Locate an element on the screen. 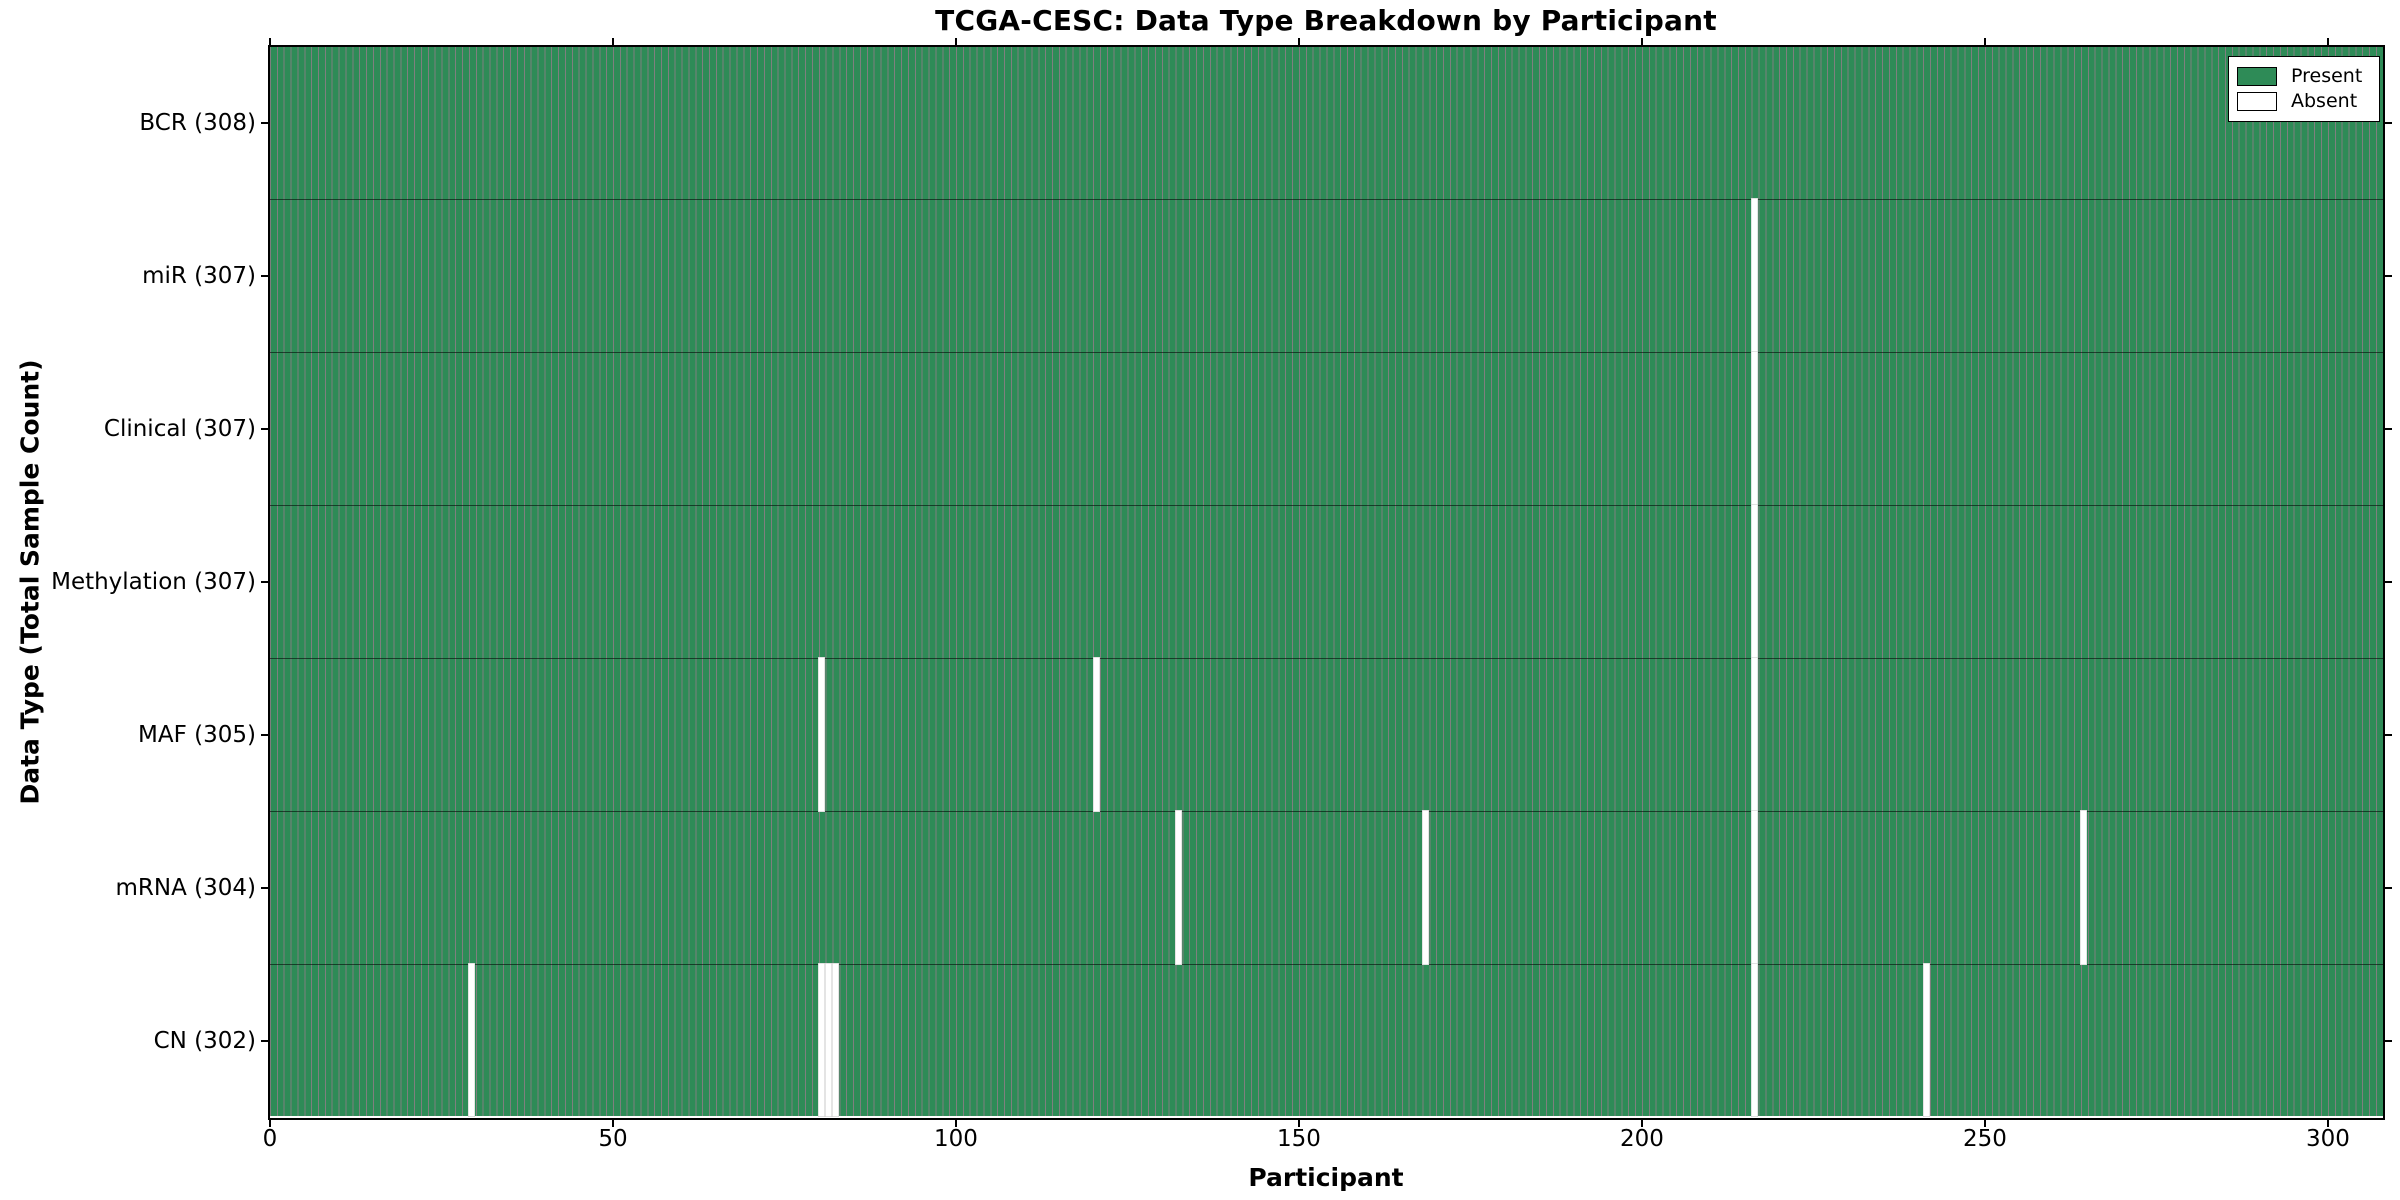 The image size is (2400, 1200). absent-swatch is located at coordinates (2257, 101).